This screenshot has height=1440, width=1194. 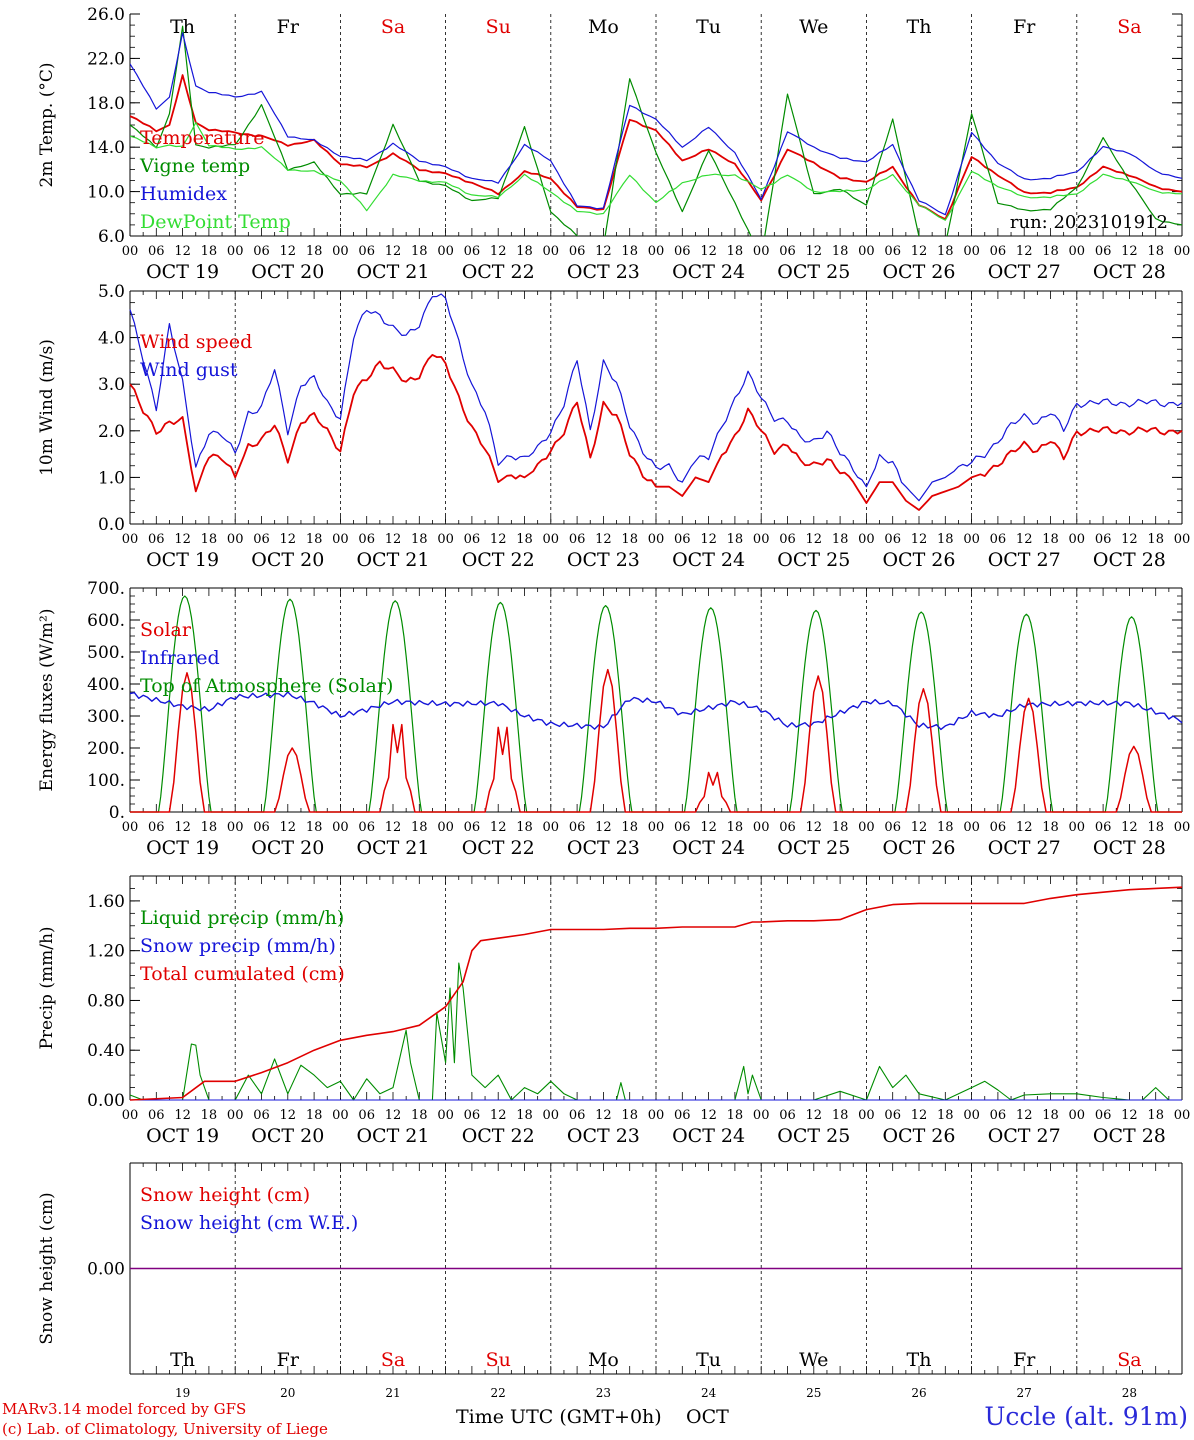 I want to click on snow-day-number: 25, so click(x=813, y=1393).